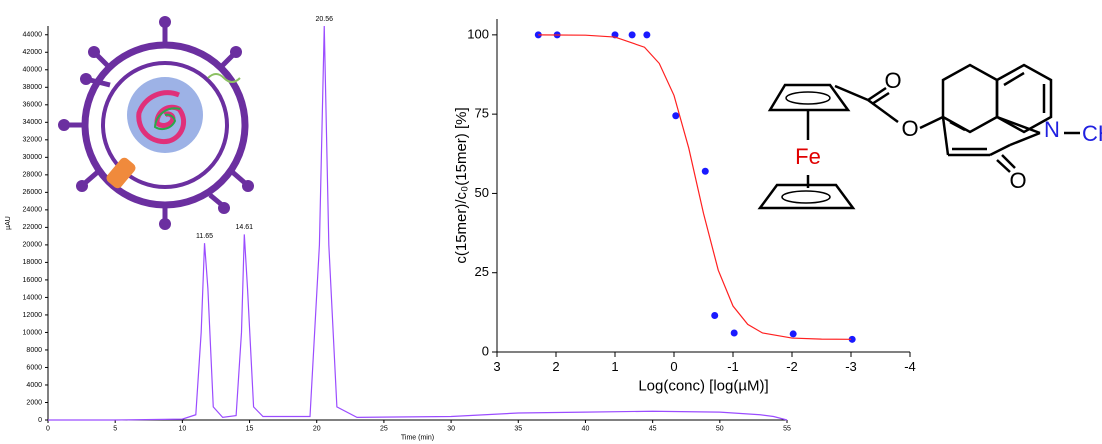 This screenshot has width=1102, height=444. What do you see at coordinates (250, 428) in the screenshot?
I see `x-tick-label: 15` at bounding box center [250, 428].